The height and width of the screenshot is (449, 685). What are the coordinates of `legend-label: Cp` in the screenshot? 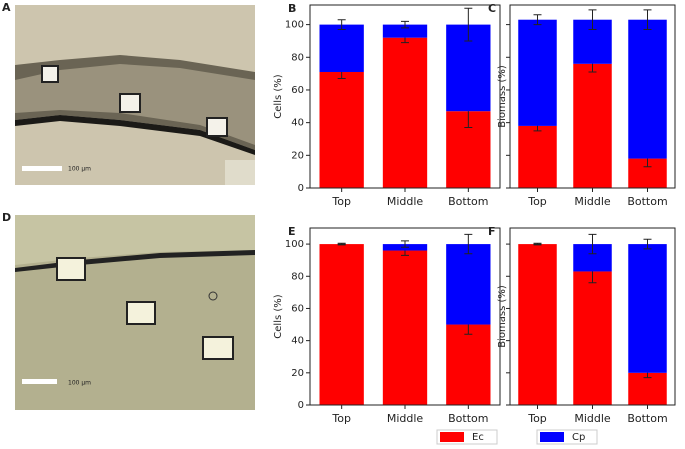 It's located at (578, 437).